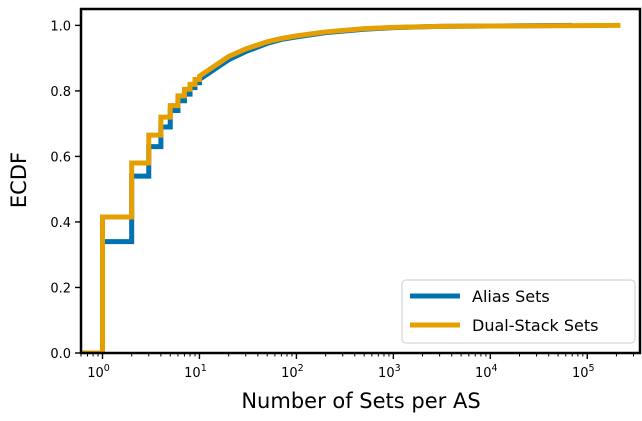 The image size is (642, 421). Describe the element at coordinates (60, 223) in the screenshot. I see `y-tick-label: 0.4` at that location.